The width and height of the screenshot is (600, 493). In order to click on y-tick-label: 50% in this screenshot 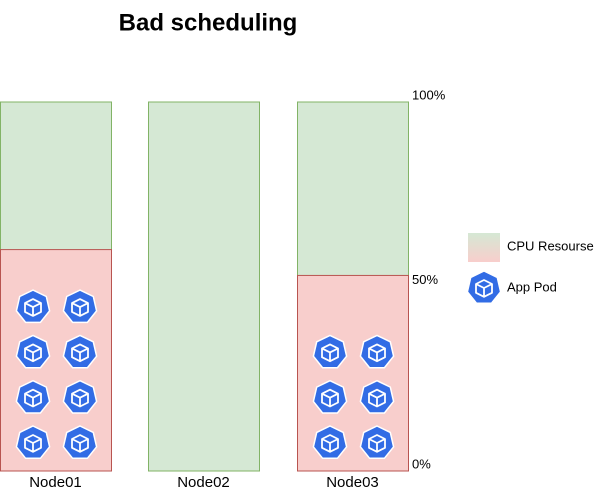, I will do `click(425, 279)`.